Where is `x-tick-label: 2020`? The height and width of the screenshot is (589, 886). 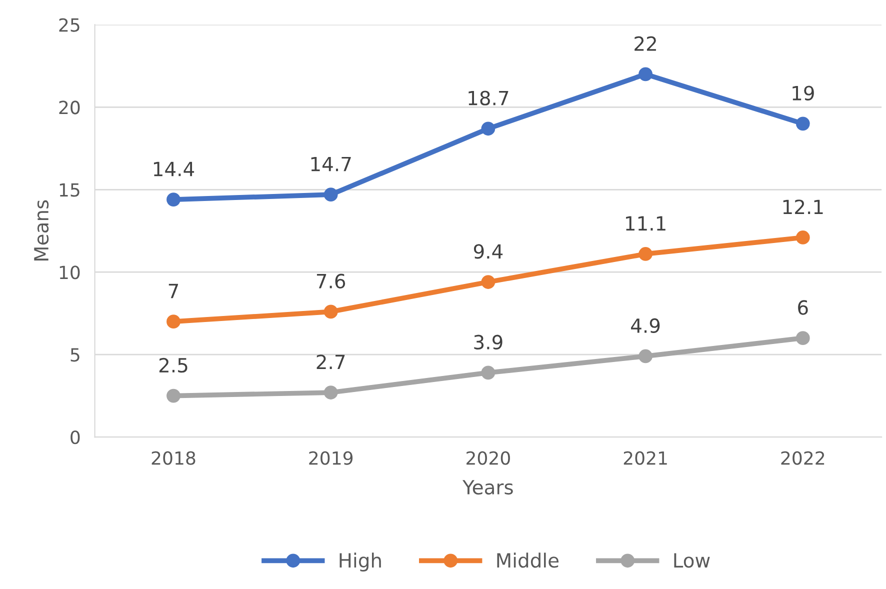
x-tick-label: 2020 is located at coordinates (488, 458).